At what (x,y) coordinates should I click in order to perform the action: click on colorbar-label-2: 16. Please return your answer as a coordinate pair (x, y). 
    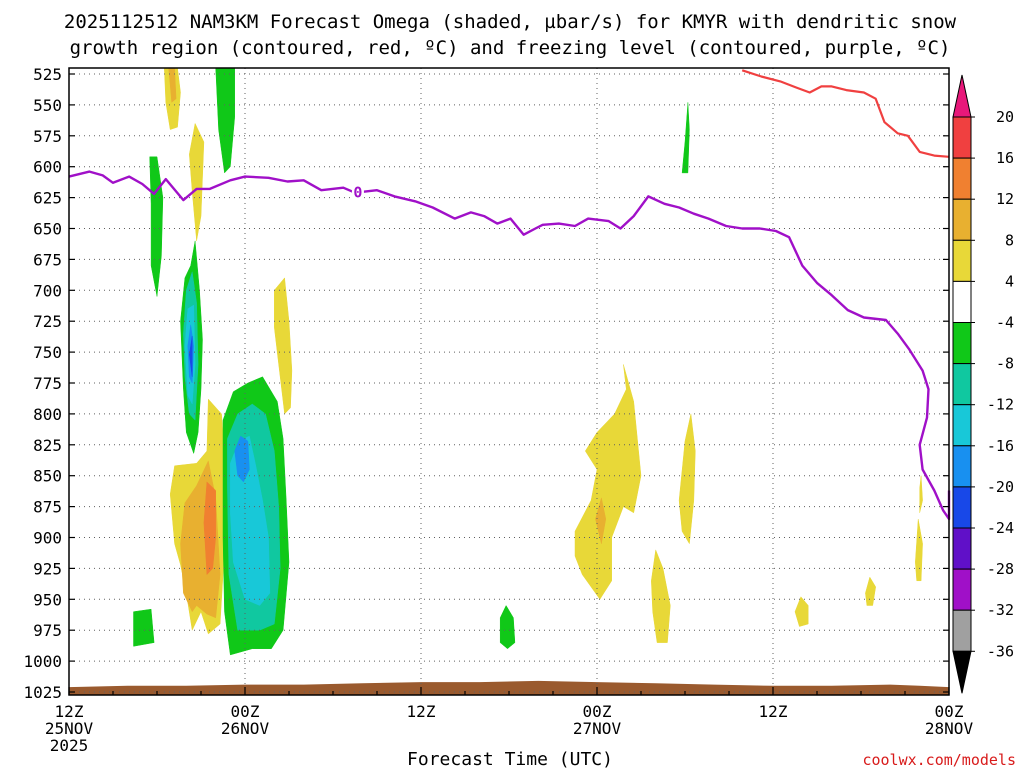
    Looking at the image, I should click on (1005, 158).